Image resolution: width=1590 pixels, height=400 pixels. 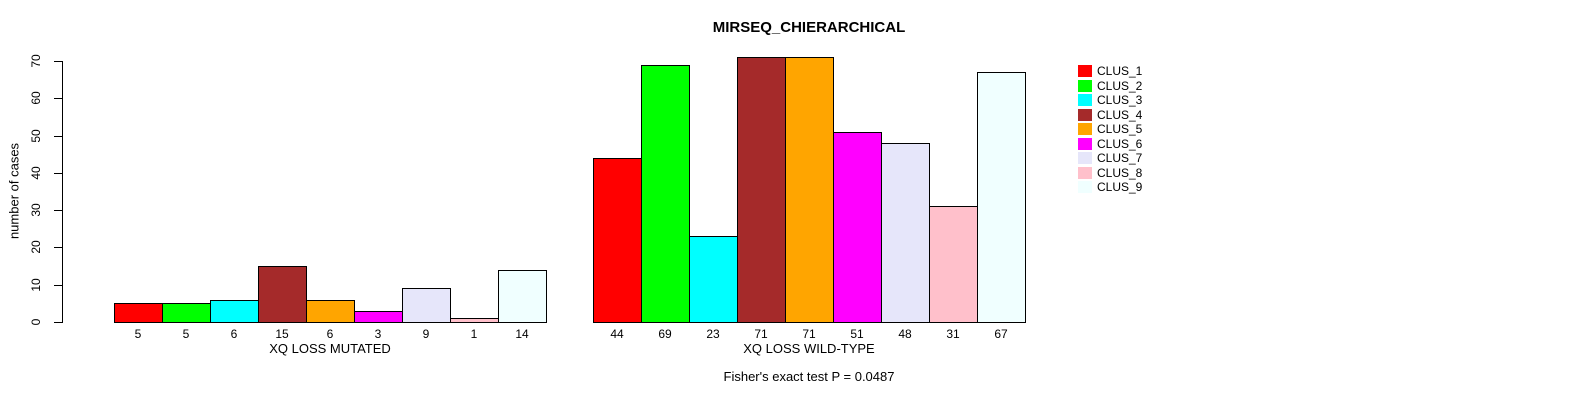 I want to click on legend-label: CLUS_3, so click(x=1120, y=100).